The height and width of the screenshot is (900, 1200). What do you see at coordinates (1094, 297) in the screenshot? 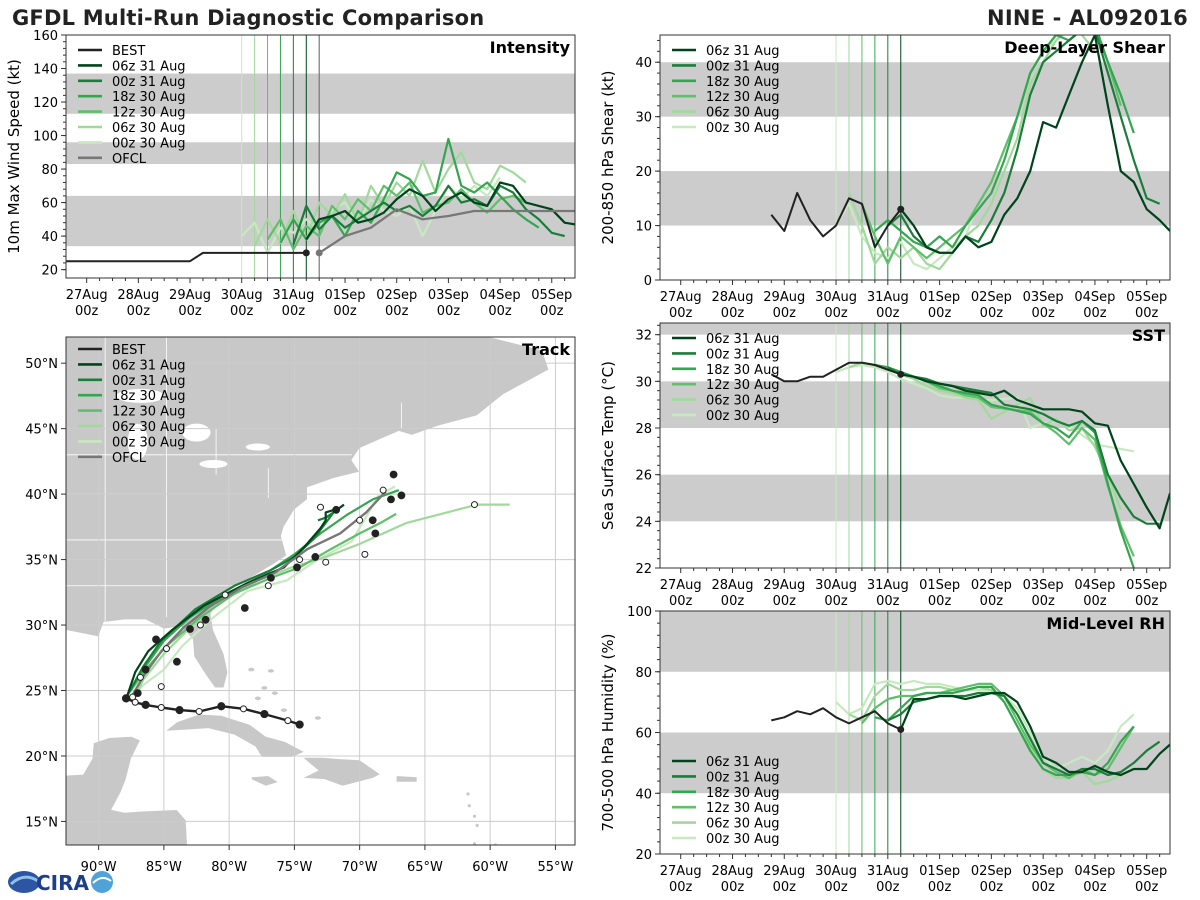
I see `shear-xtick-day: 04Sep` at bounding box center [1094, 297].